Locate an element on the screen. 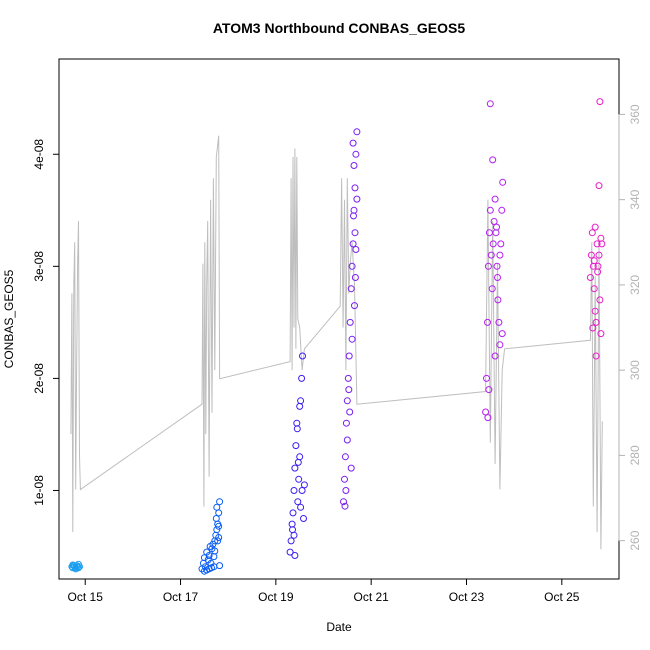 The image size is (650, 650). x-tick-label: Oct 23 is located at coordinates (467, 597).